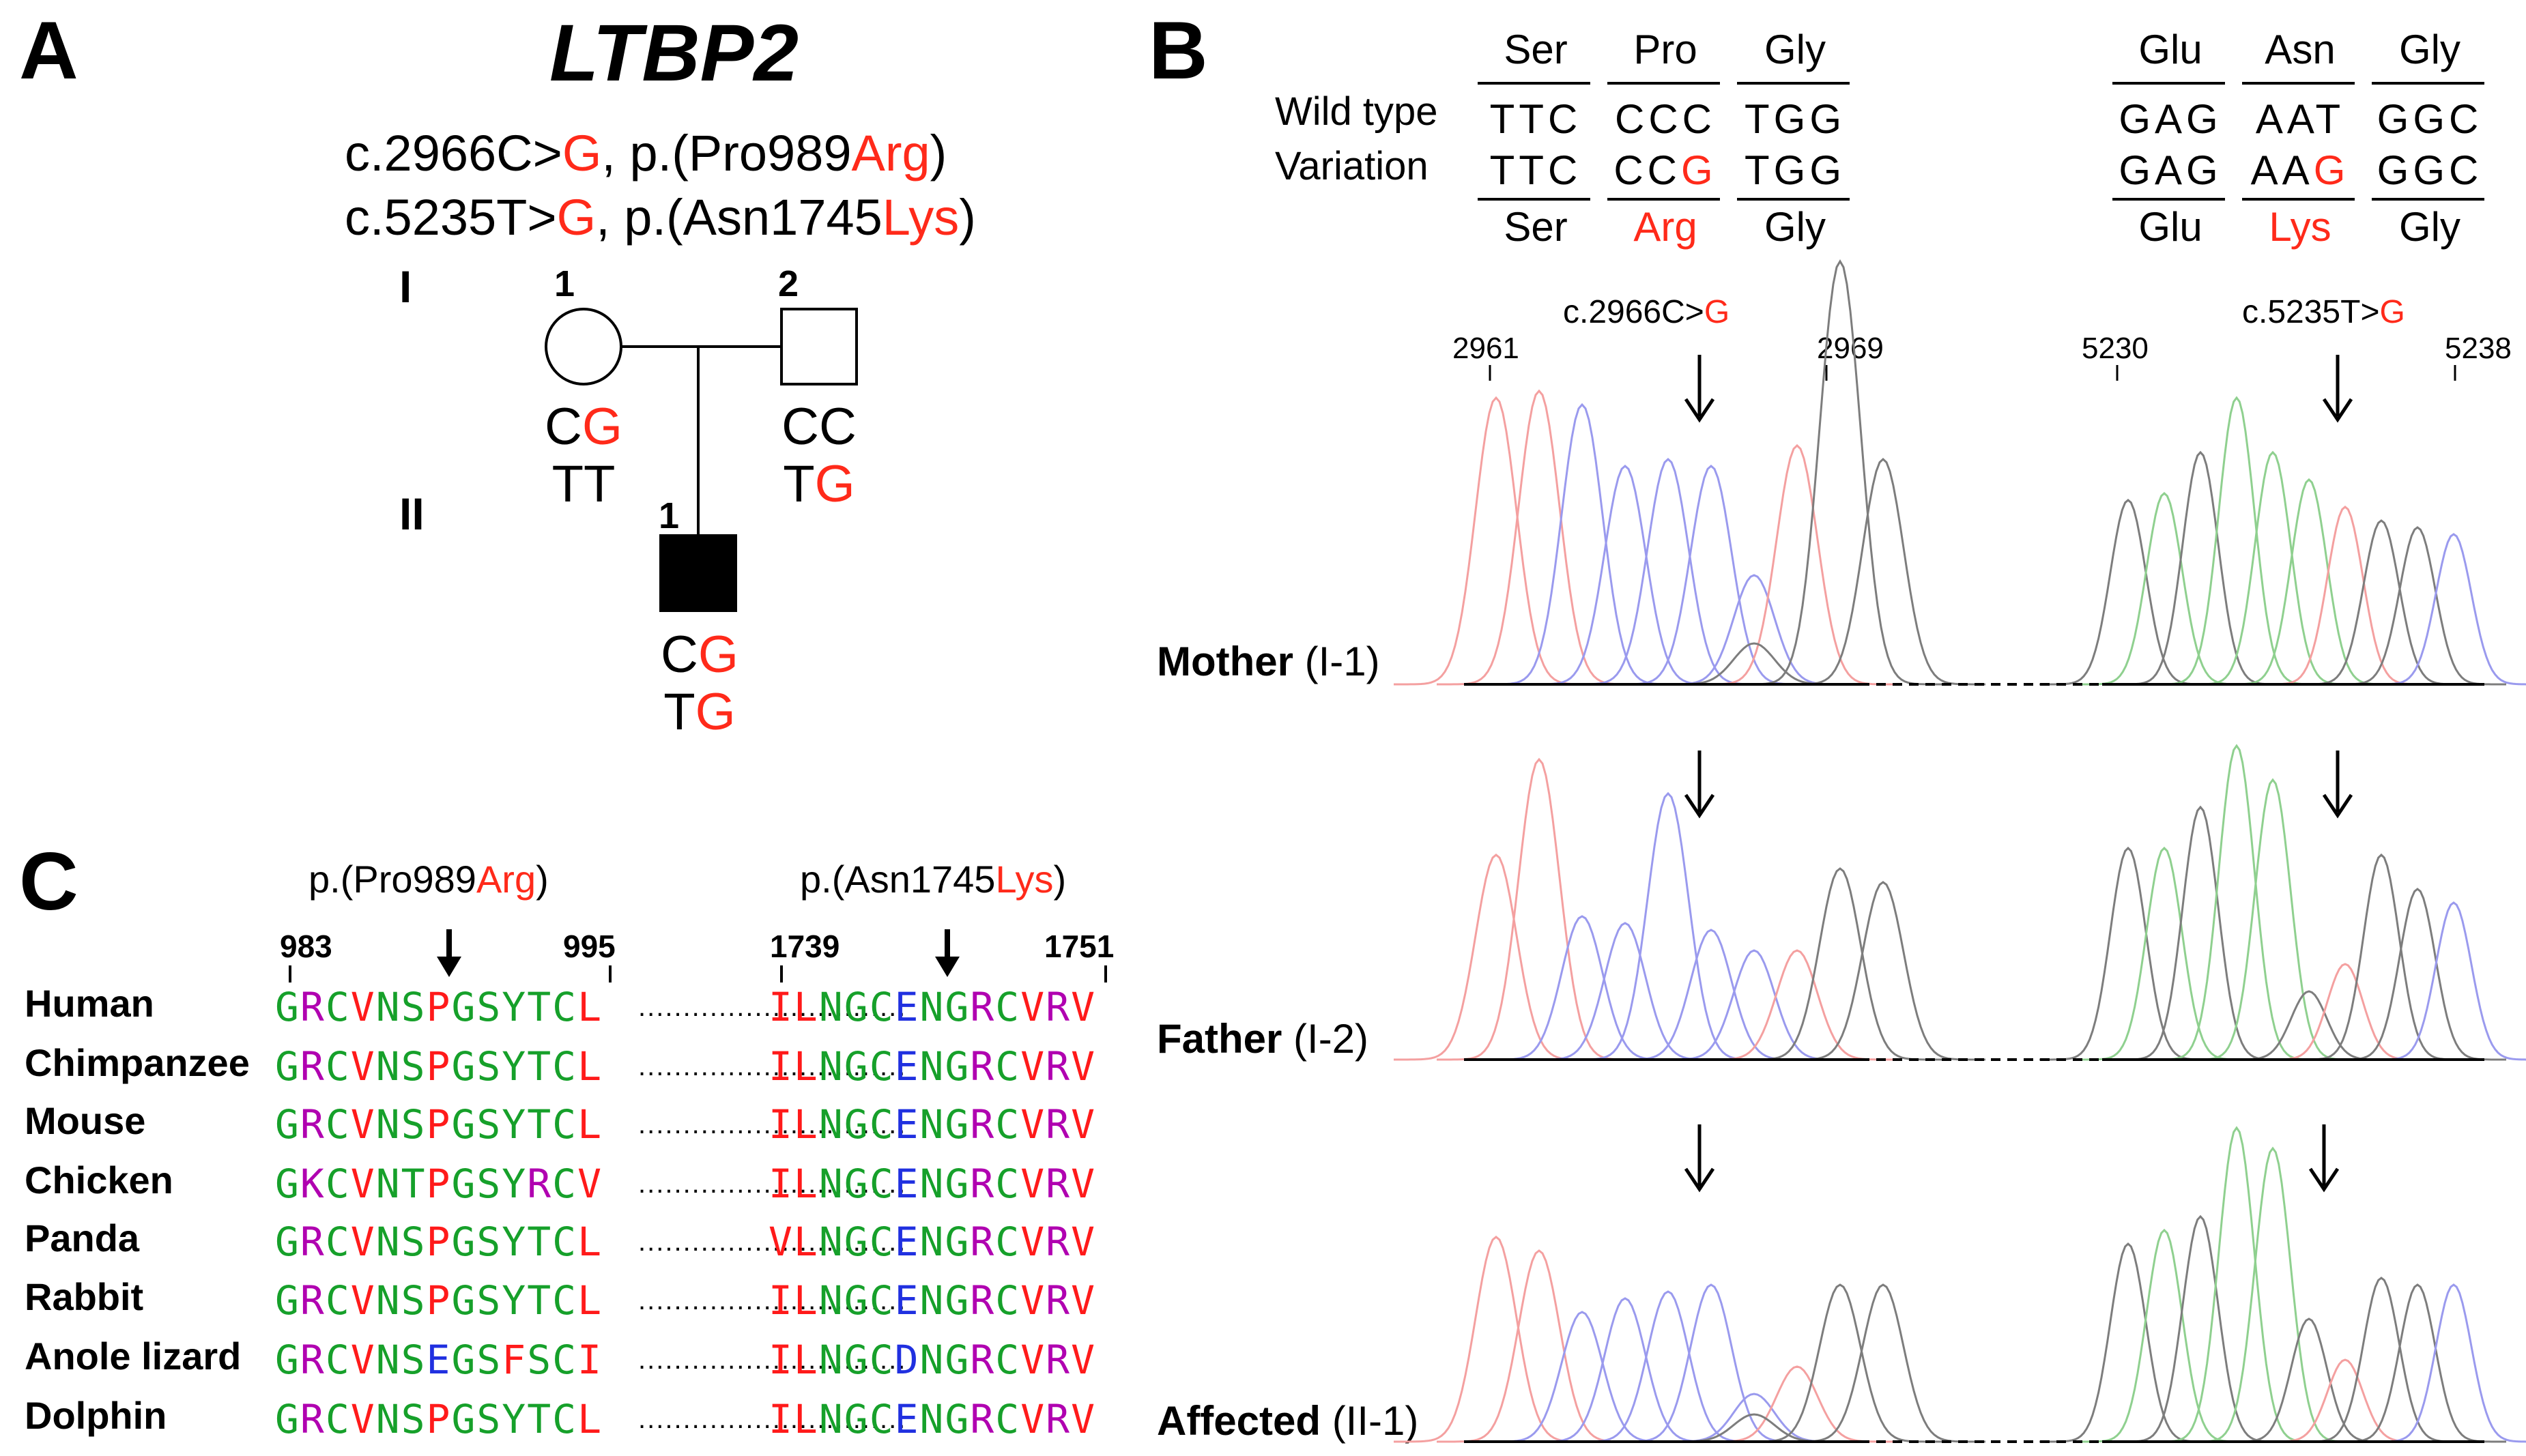 The width and height of the screenshot is (2526, 1456). I want to click on child-genotype-2-a: T, so click(679, 712).